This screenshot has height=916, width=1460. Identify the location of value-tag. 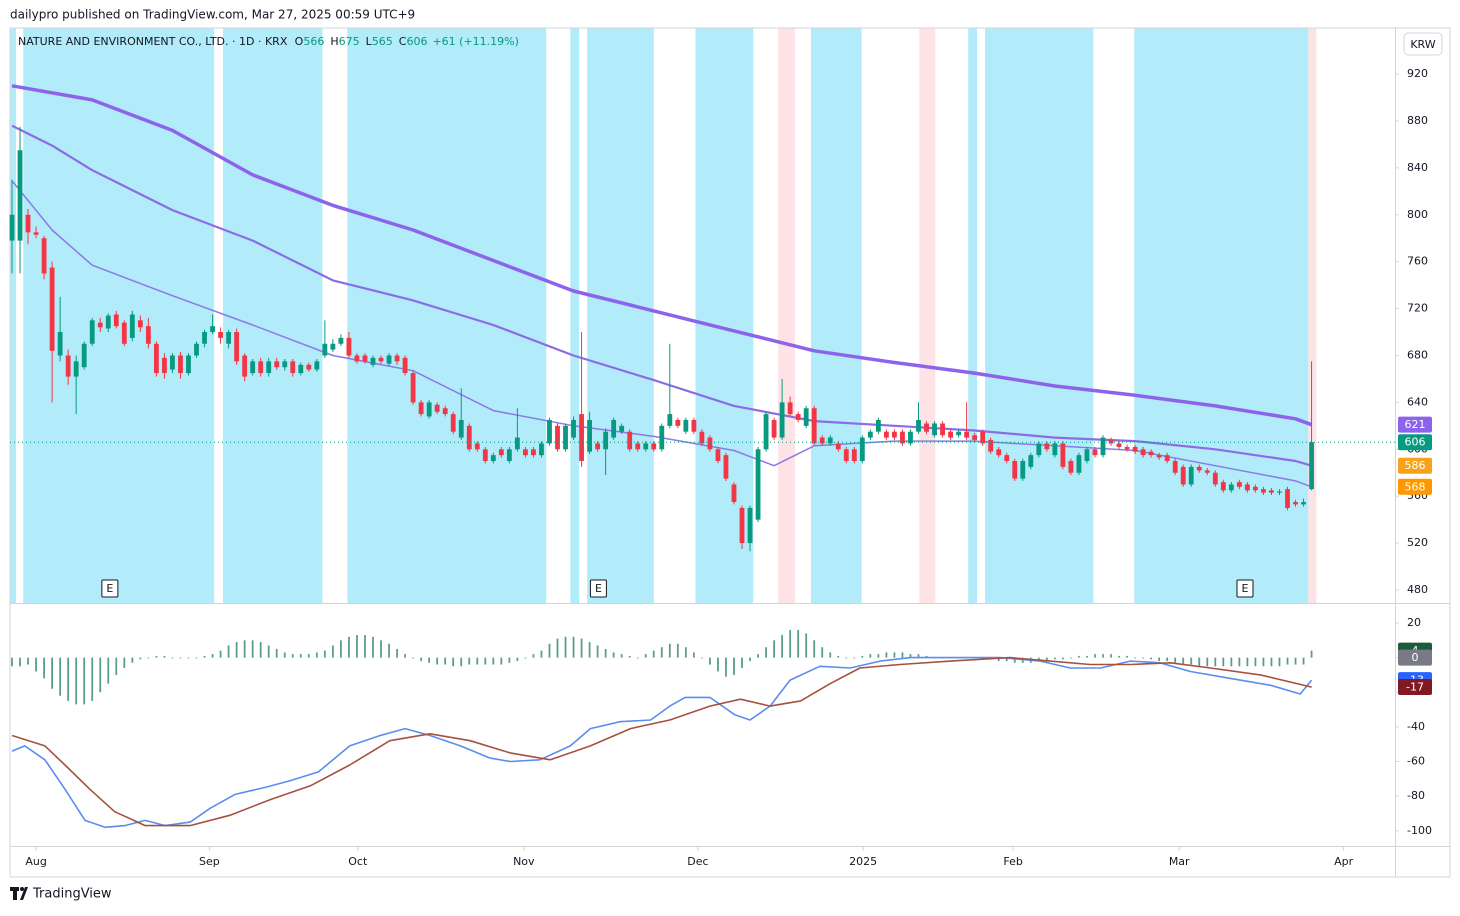
(1415, 657).